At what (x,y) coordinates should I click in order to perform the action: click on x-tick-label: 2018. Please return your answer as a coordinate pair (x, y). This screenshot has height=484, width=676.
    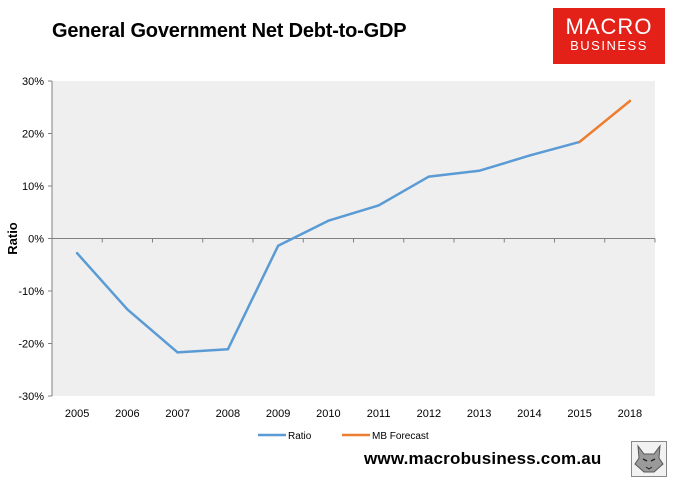
    Looking at the image, I should click on (630, 414).